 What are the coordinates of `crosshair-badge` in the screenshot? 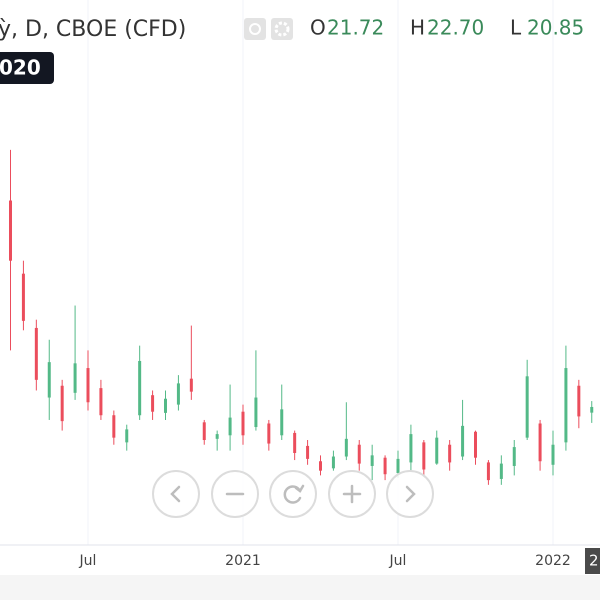 It's located at (592, 561).